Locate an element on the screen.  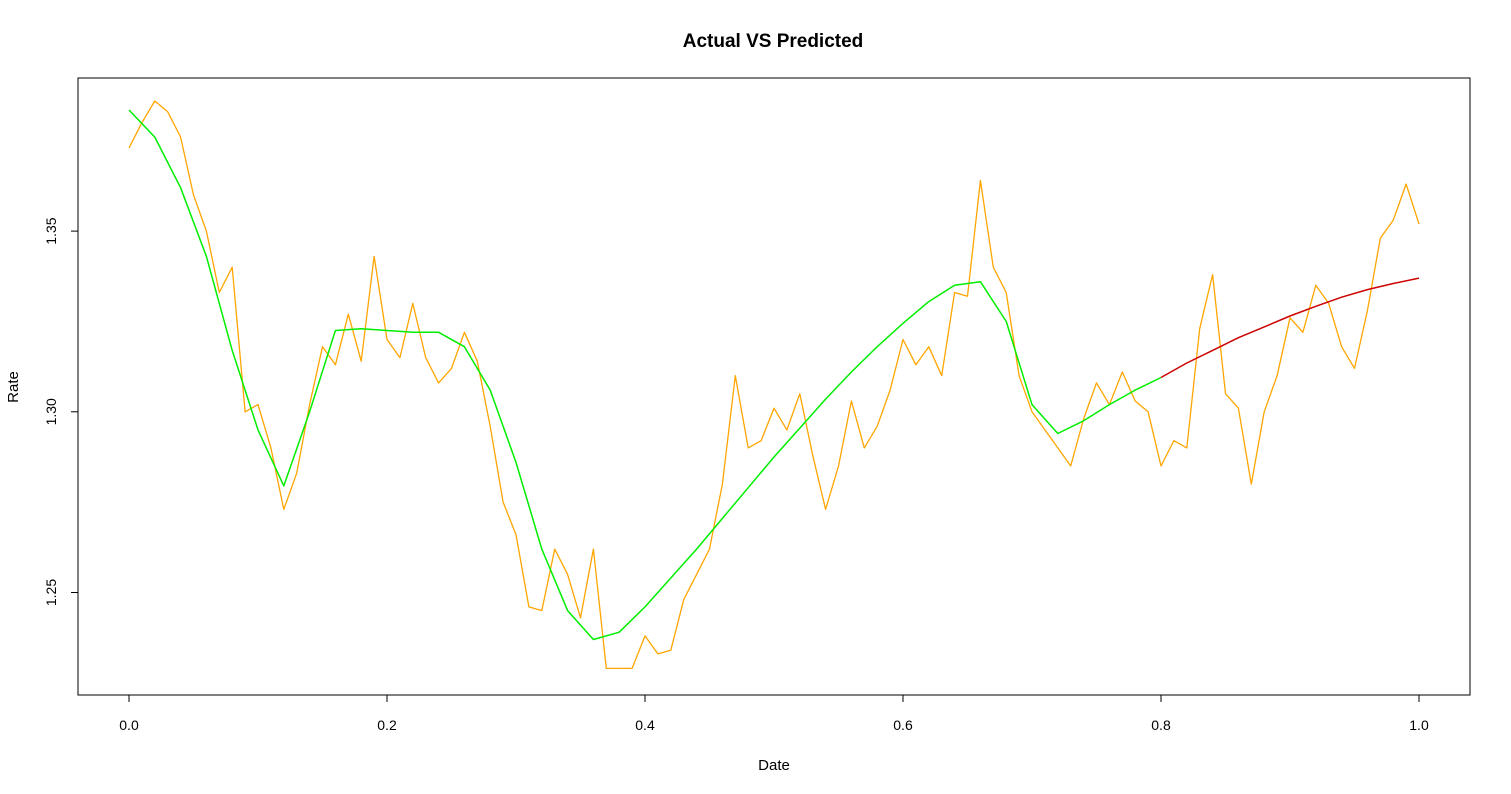
x-axis-label: Date is located at coordinates (774, 765).